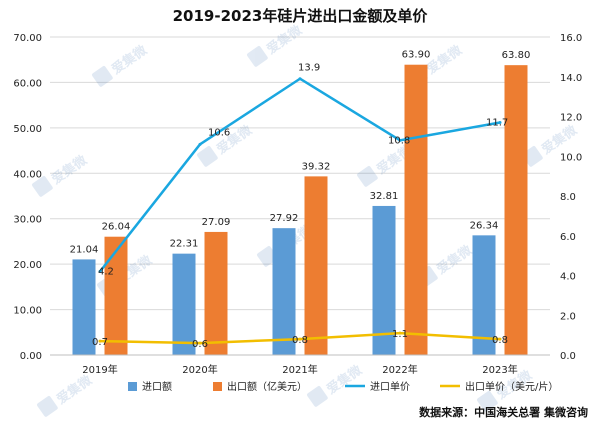 The image size is (600, 424). Describe the element at coordinates (571, 157) in the screenshot. I see `right-tick-label: 10.0` at that location.